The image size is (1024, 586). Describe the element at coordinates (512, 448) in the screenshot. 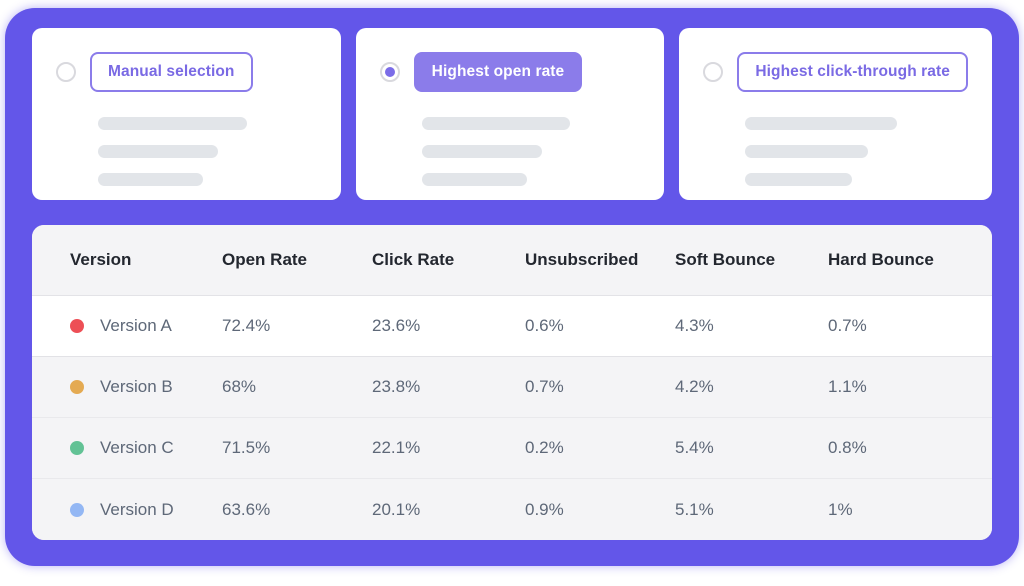

I see `table-row: Version C 71.5% 22.1% 0.2% 5.4% 0.8%` at that location.